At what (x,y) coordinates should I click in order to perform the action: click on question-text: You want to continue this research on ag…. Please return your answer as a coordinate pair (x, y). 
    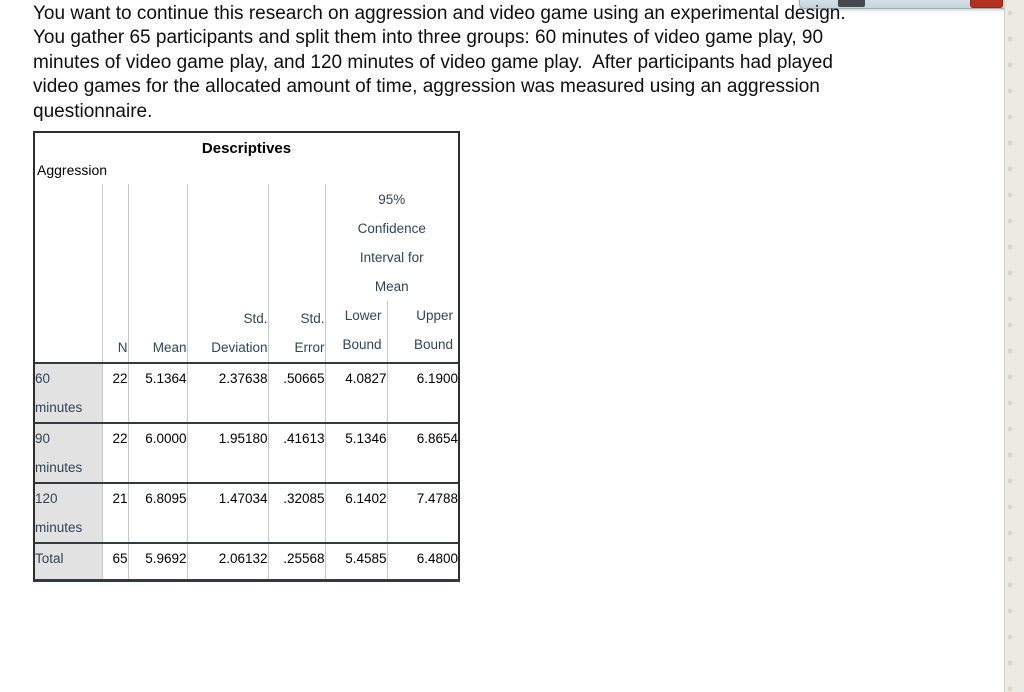
    Looking at the image, I should click on (439, 62).